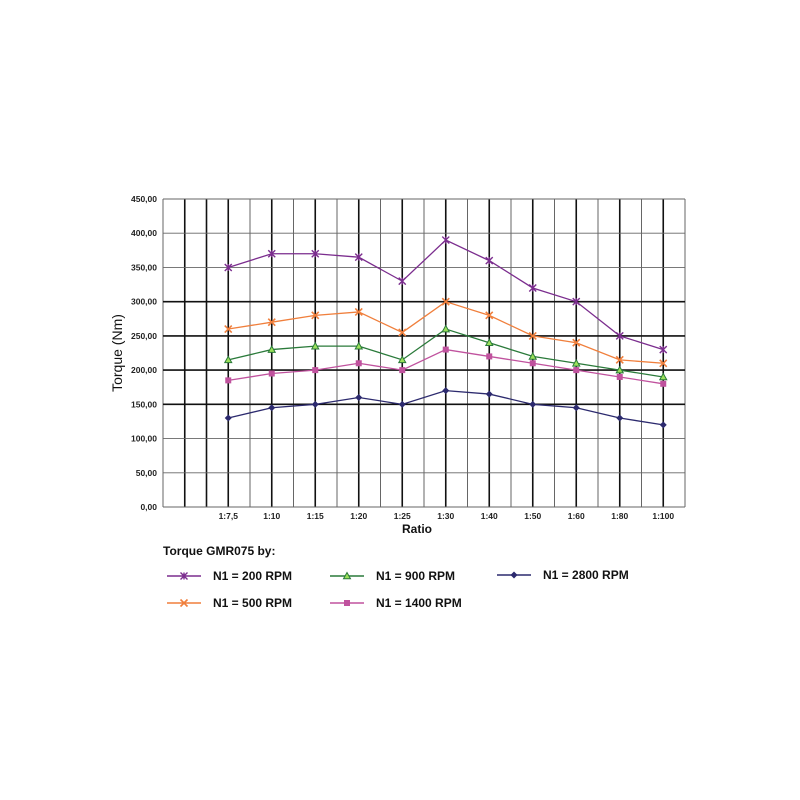 The image size is (800, 800). I want to click on x-tick-label: 1:80, so click(619, 516).